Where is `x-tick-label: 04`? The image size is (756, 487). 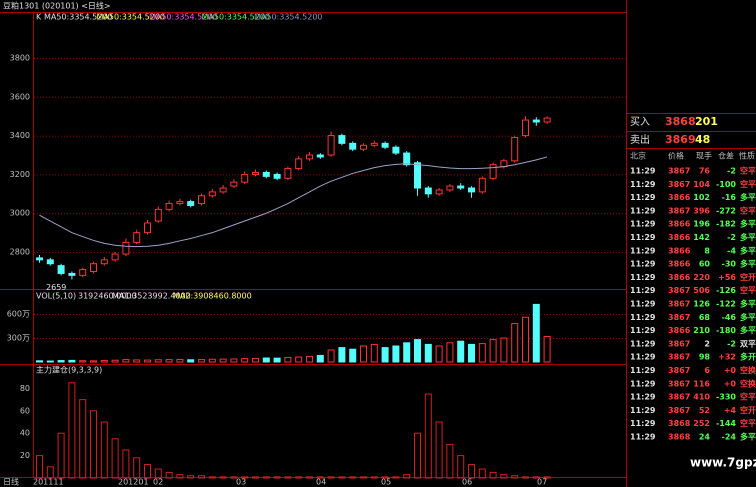 x-tick-label: 04 is located at coordinates (321, 482).